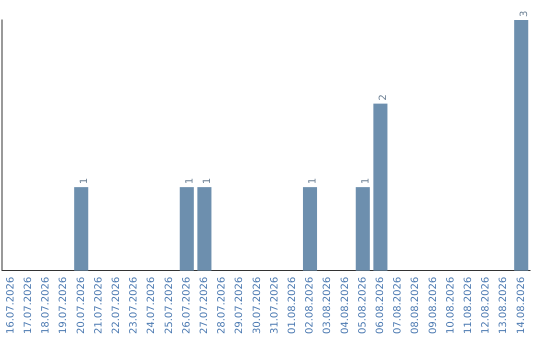 Image resolution: width=540 pixels, height=340 pixels. Describe the element at coordinates (345, 305) in the screenshot. I see `x-tick-label: 04.08.2026` at that location.